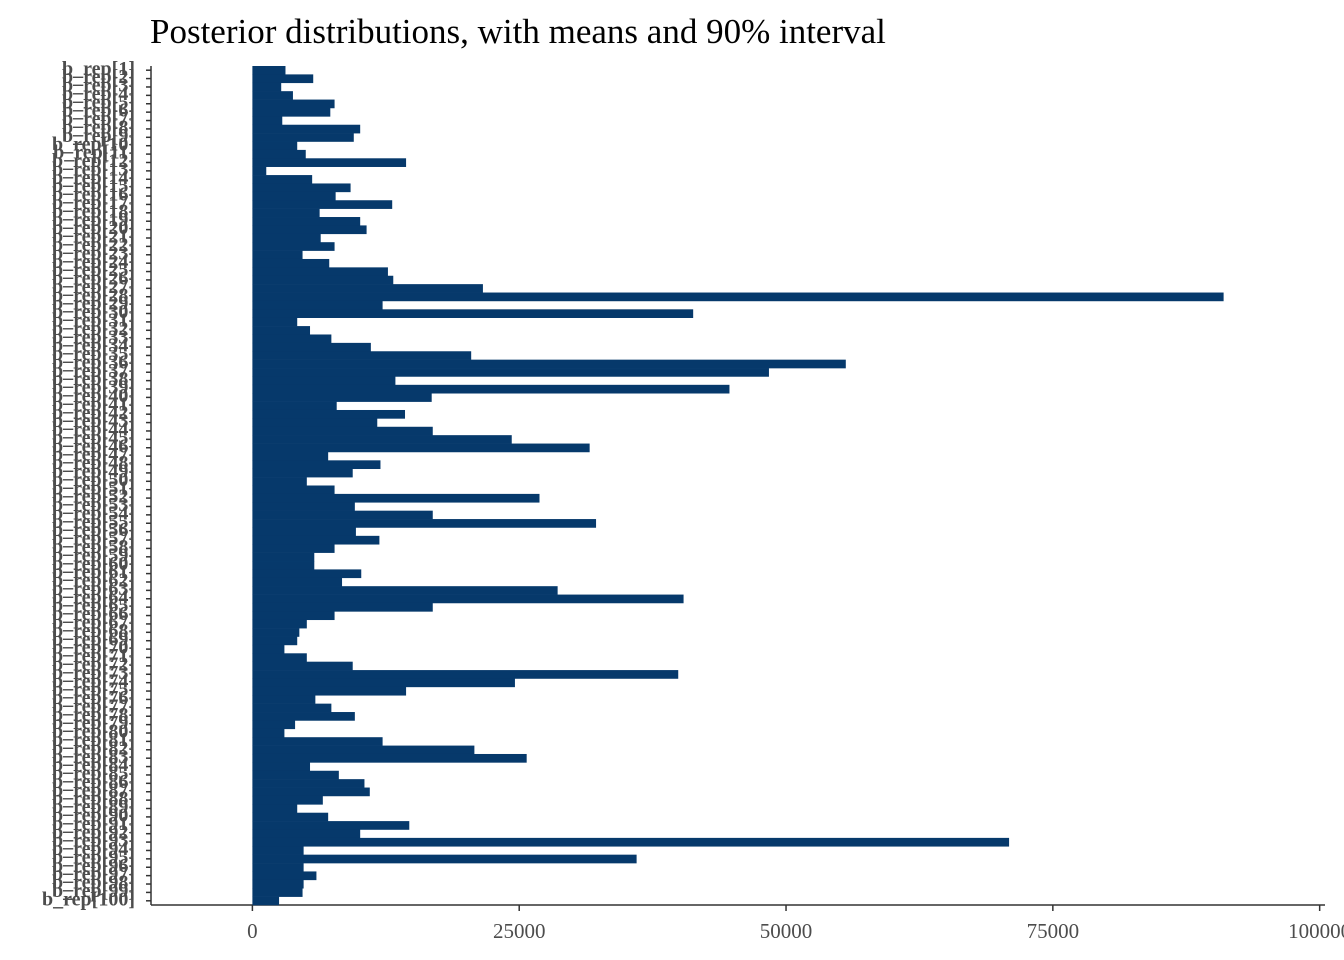 This screenshot has width=1344, height=960. Describe the element at coordinates (93, 782) in the screenshot. I see `y-tick-label: b_rep[86]` at that location.